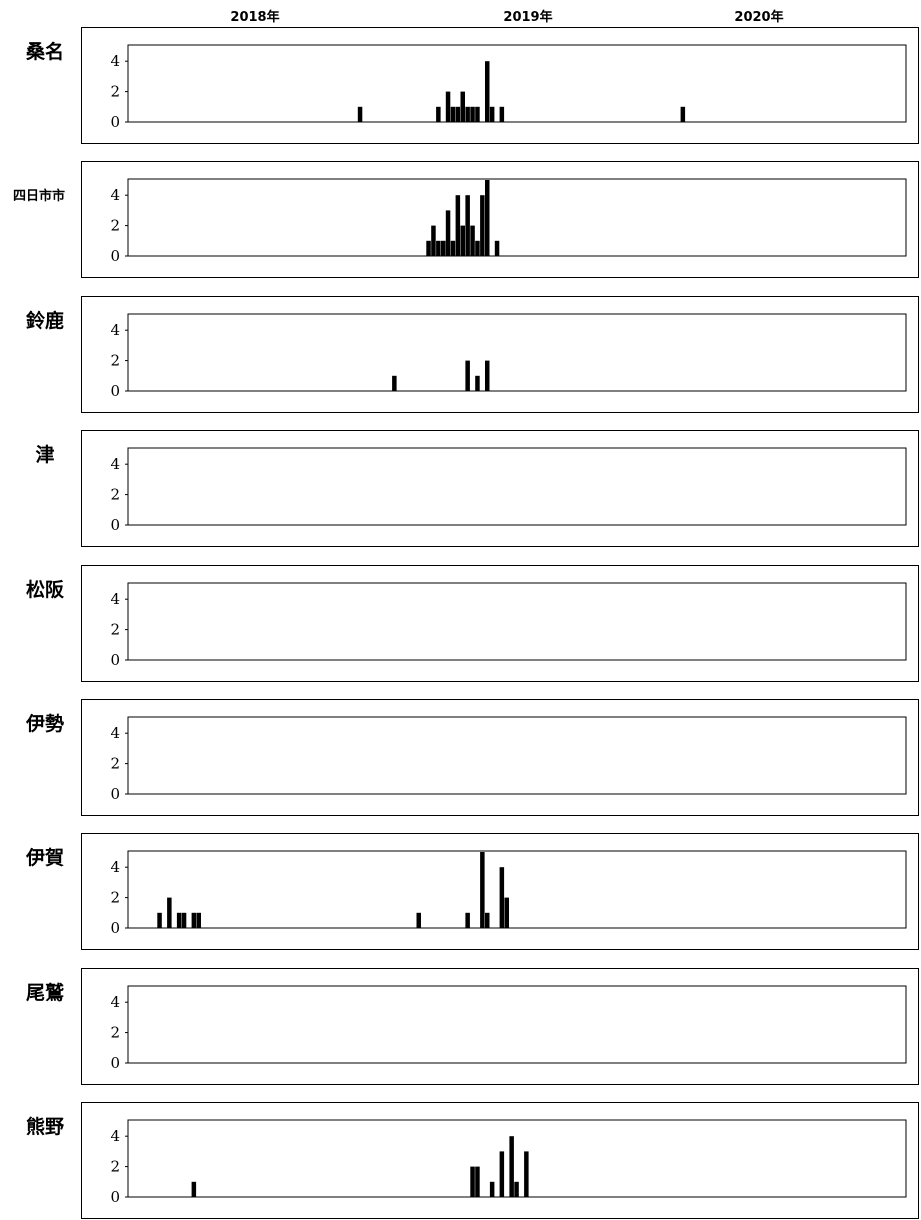 This screenshot has height=1220, width=921. I want to click on region-label: 四日市市, so click(38, 196).